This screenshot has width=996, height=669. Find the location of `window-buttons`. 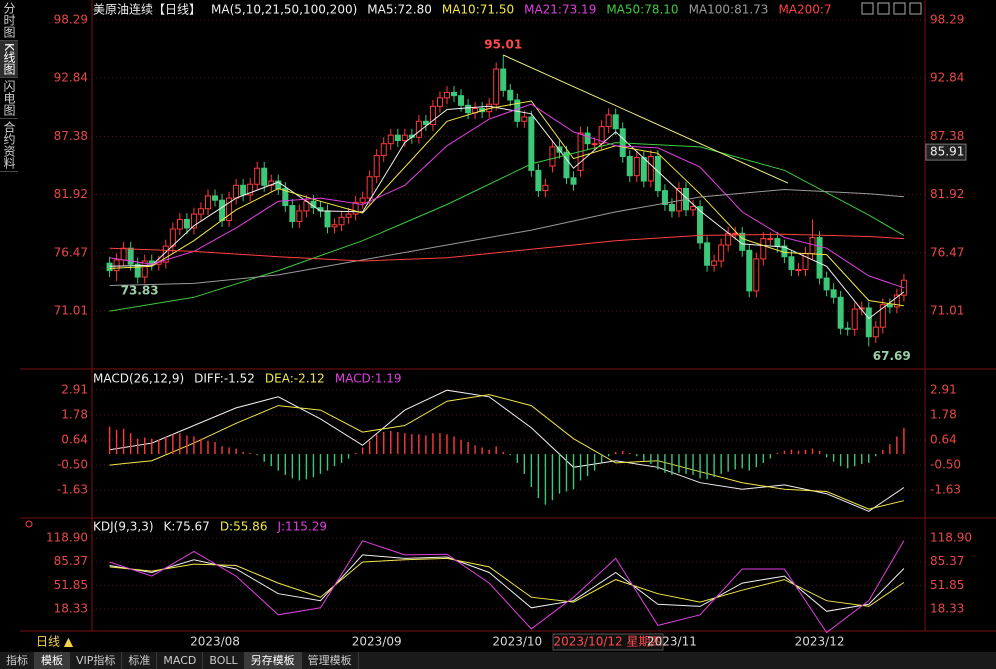

window-buttons is located at coordinates (891, 8).